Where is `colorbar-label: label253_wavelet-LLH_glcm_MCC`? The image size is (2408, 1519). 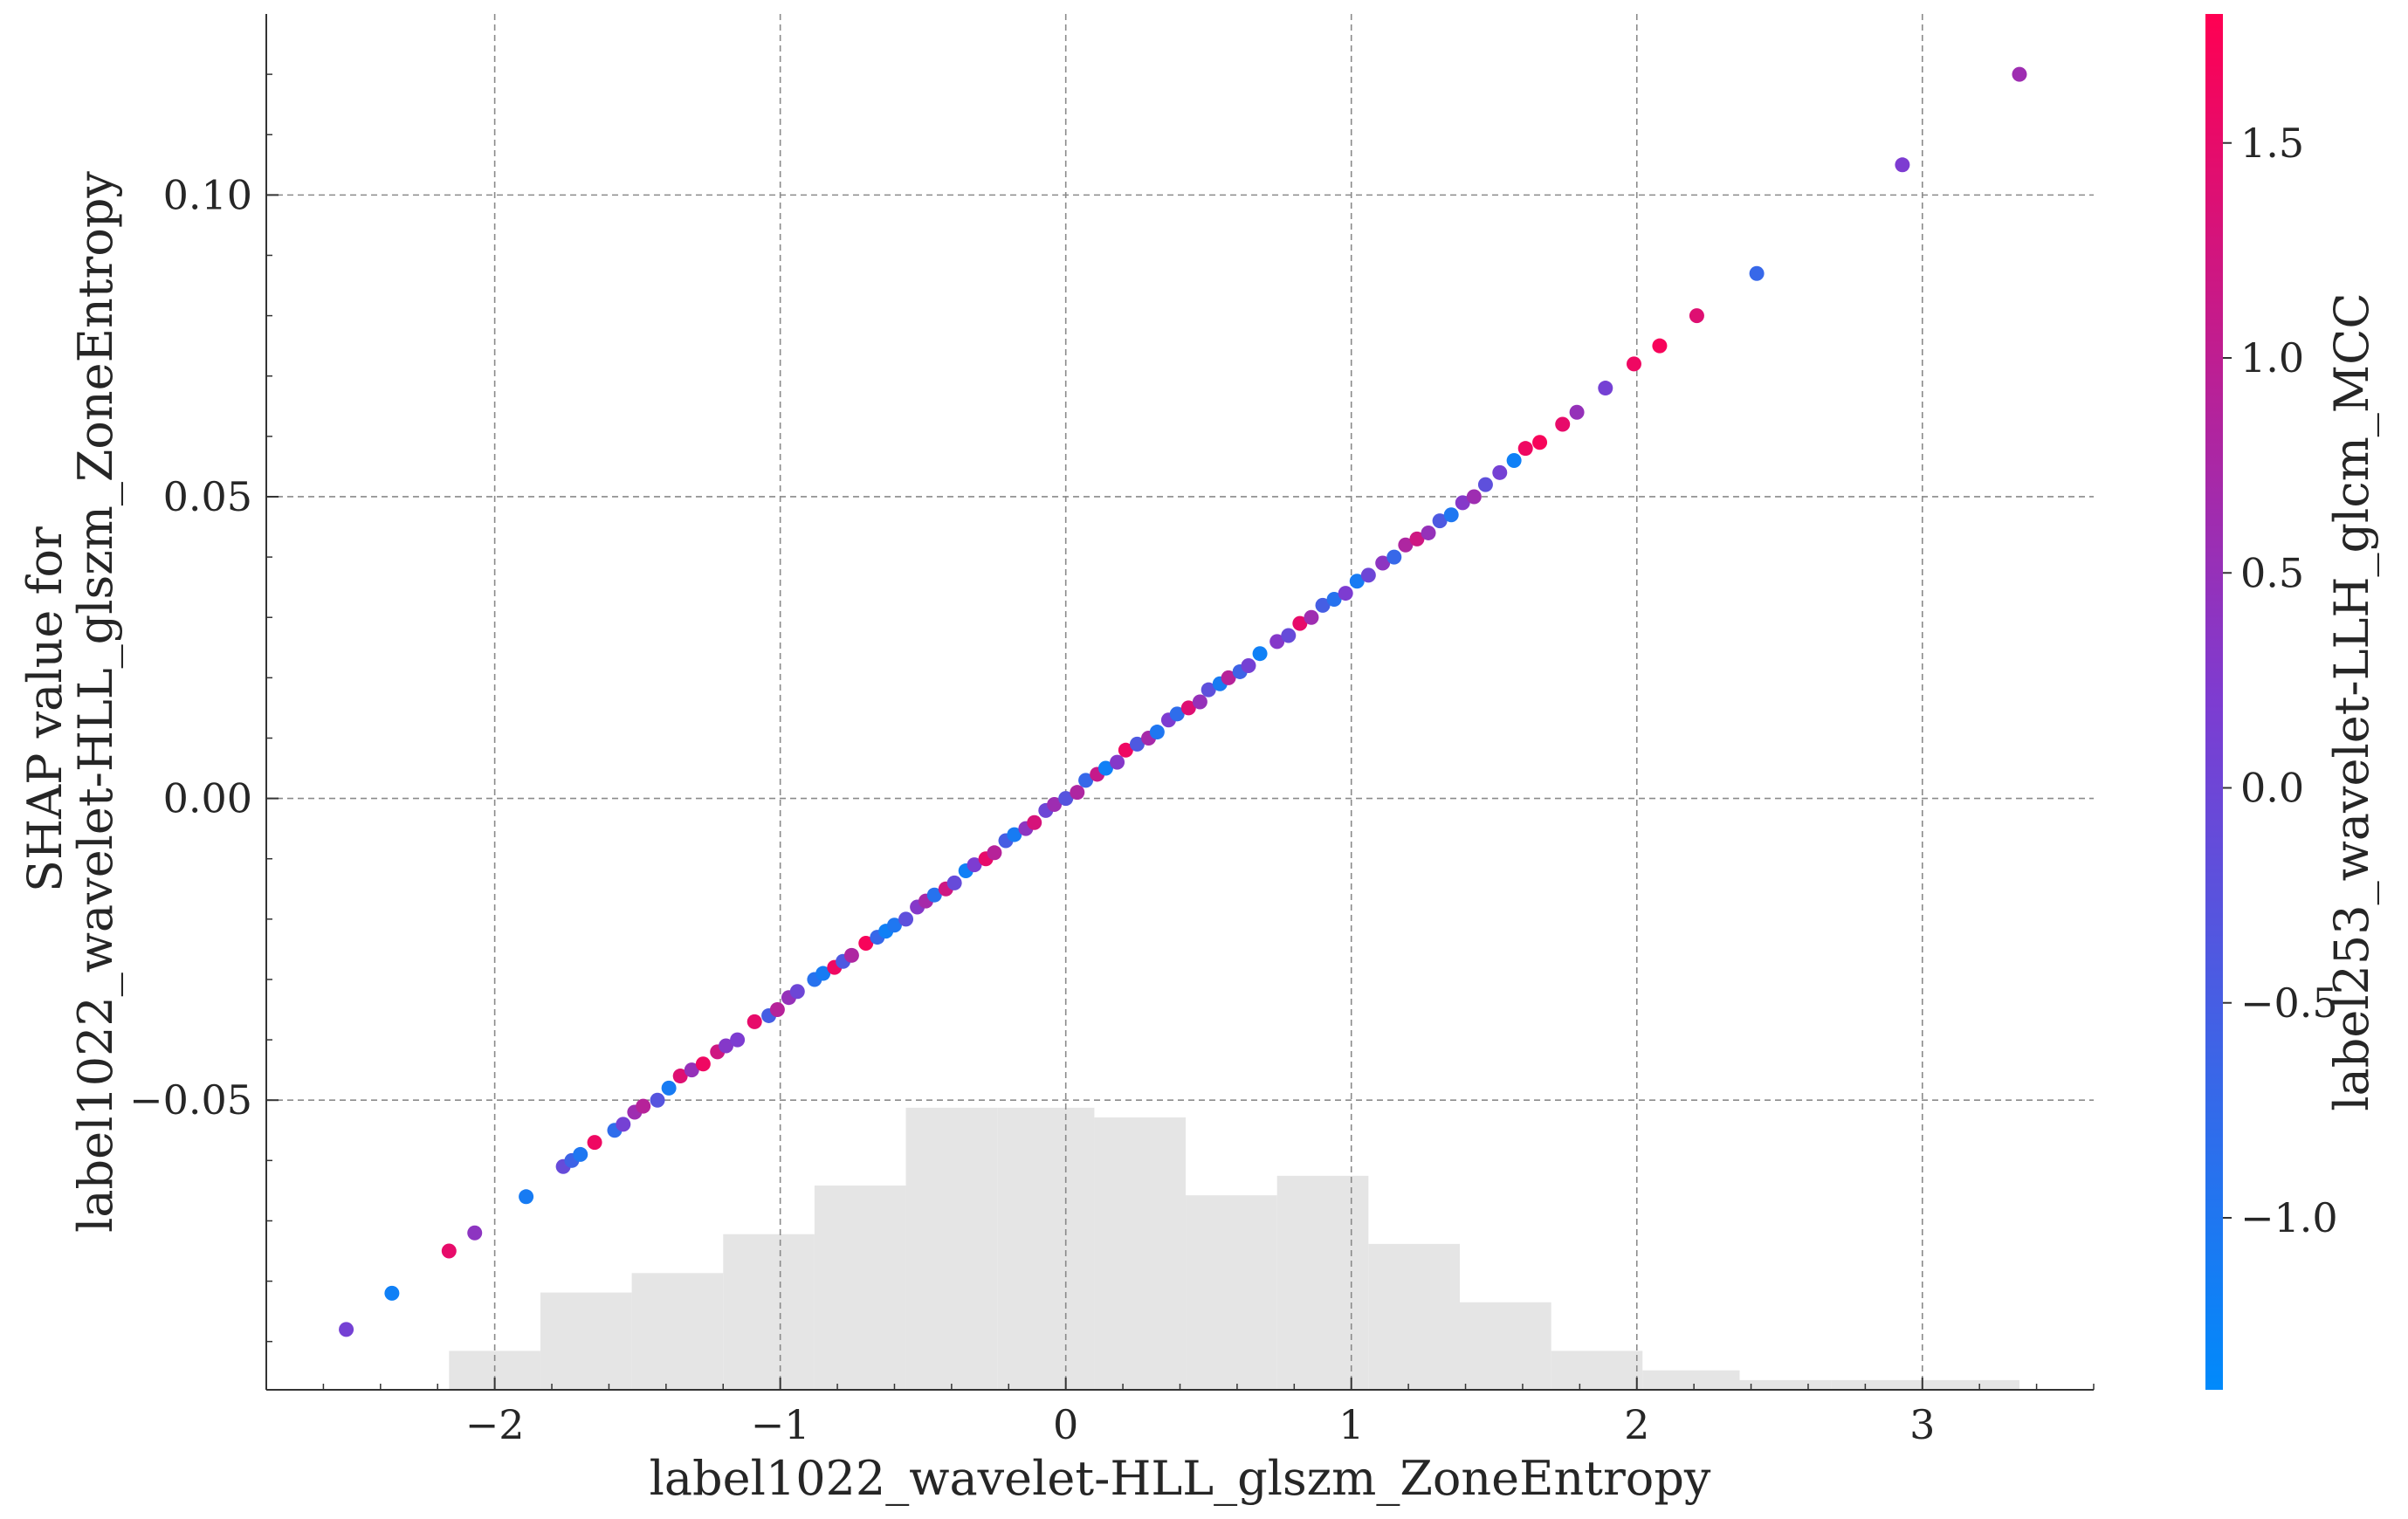
colorbar-label: label253_wavelet-LLH_glcm_MCC is located at coordinates (2351, 701).